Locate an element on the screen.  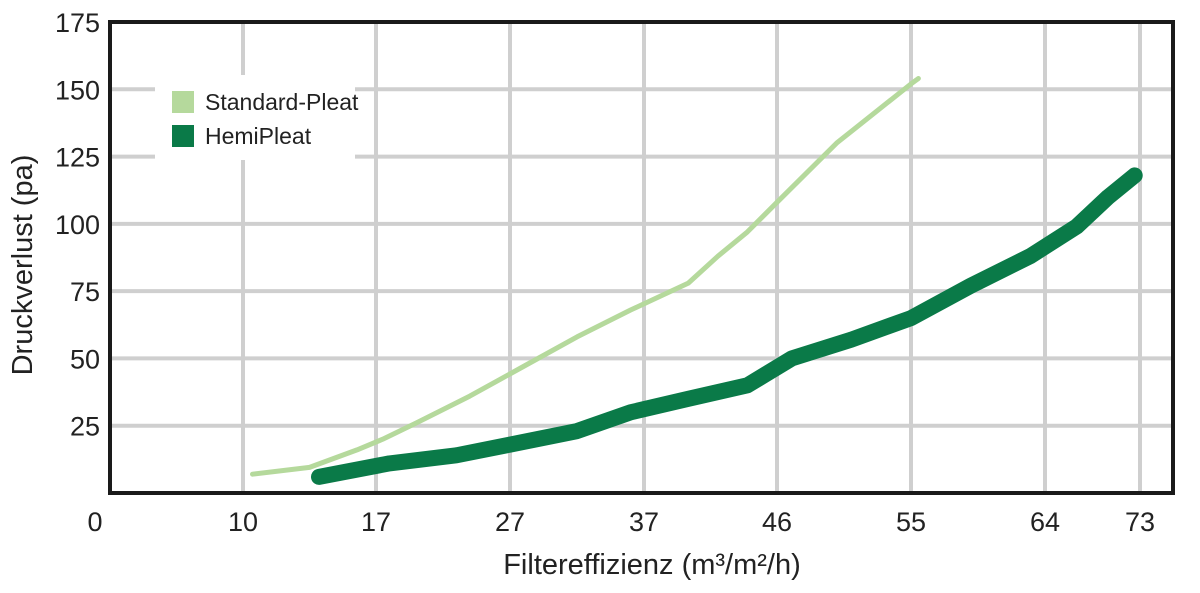
x-tick-label: 37 is located at coordinates (644, 522).